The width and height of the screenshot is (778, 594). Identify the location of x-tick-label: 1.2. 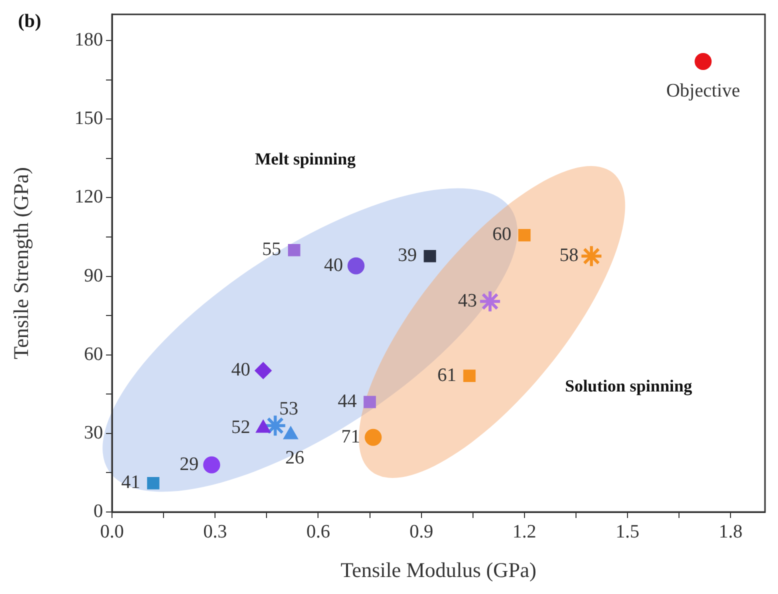
(524, 531).